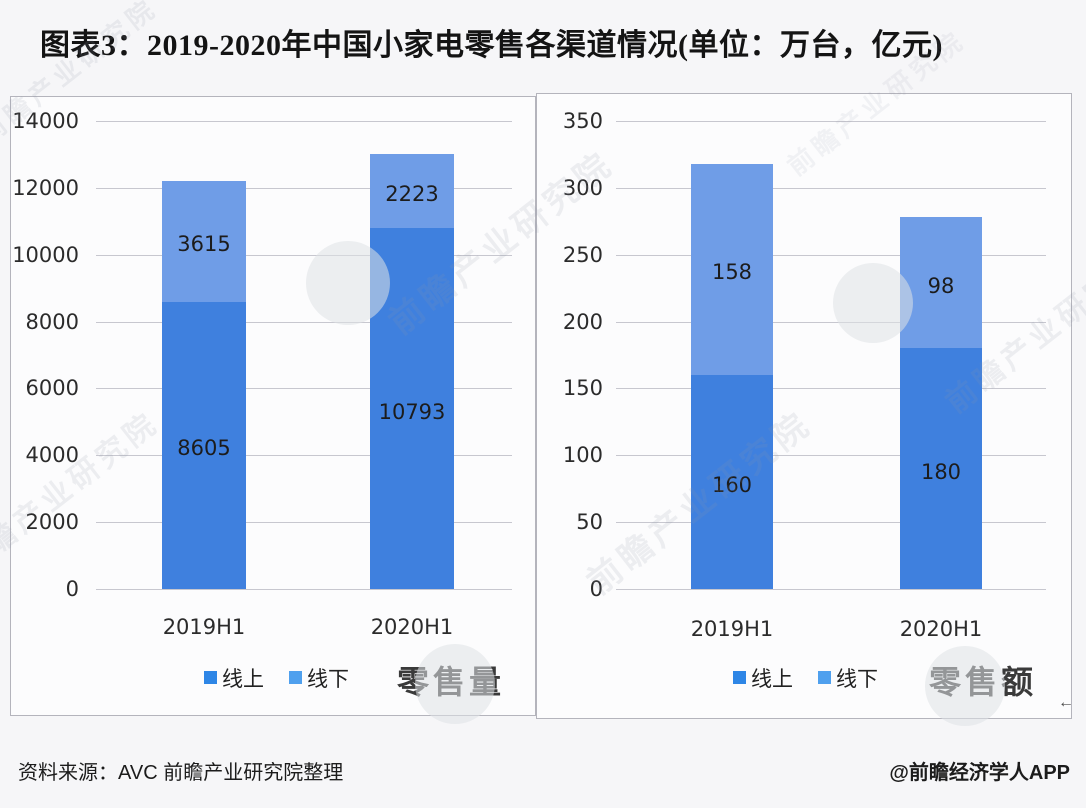  I want to click on value-label-offline-2019H1: 158, so click(732, 272).